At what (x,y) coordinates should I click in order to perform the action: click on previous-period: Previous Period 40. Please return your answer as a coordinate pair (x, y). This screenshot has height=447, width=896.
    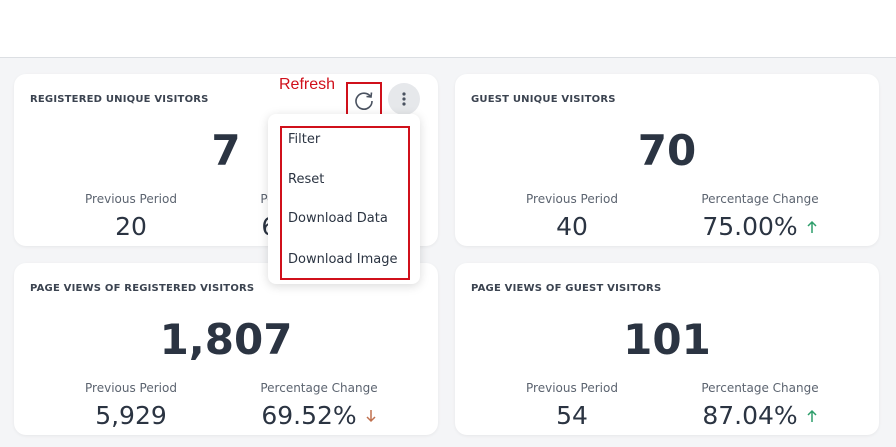
    Looking at the image, I should click on (572, 216).